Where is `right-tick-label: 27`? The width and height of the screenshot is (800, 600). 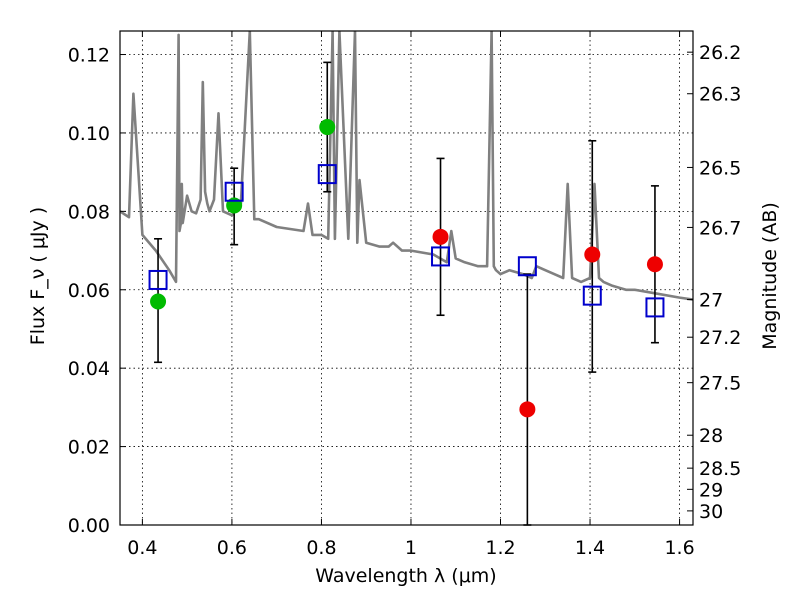 right-tick-label: 27 is located at coordinates (711, 301).